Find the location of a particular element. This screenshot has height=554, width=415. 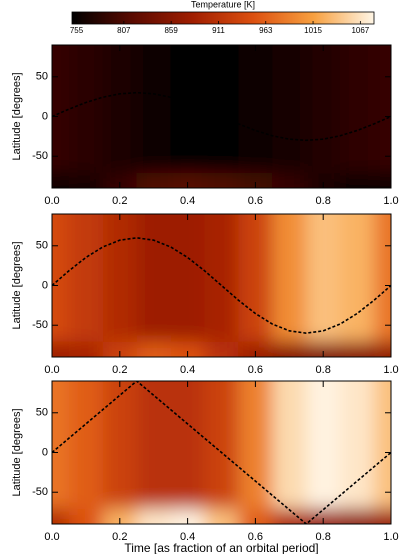

x-axis-label: Time [as fraction of an orbital period] is located at coordinates (221, 547).